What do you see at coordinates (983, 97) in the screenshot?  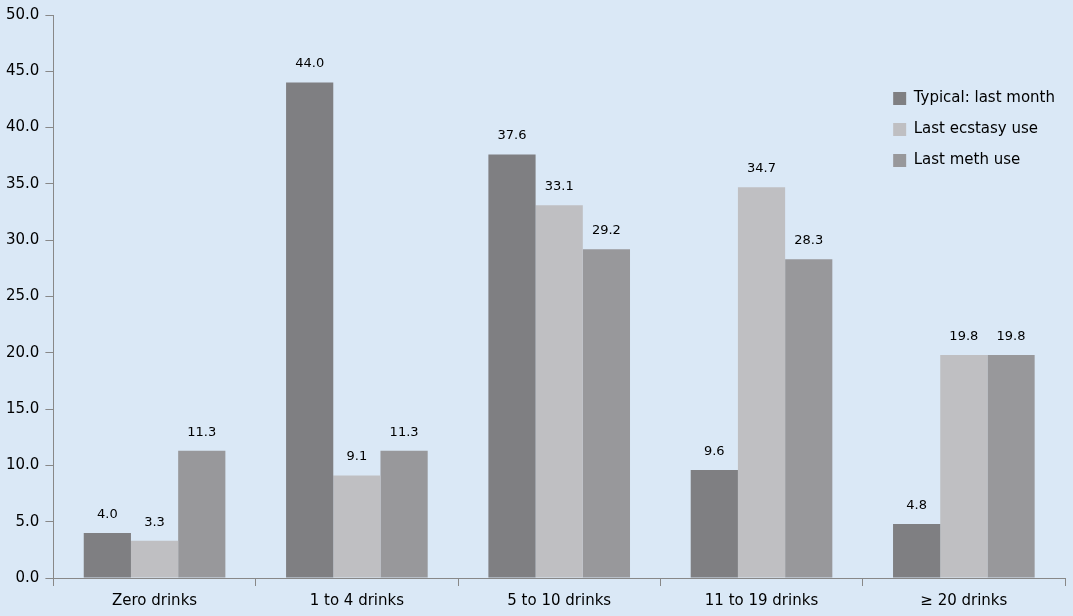 I see `legend-label: Typical: last month` at bounding box center [983, 97].